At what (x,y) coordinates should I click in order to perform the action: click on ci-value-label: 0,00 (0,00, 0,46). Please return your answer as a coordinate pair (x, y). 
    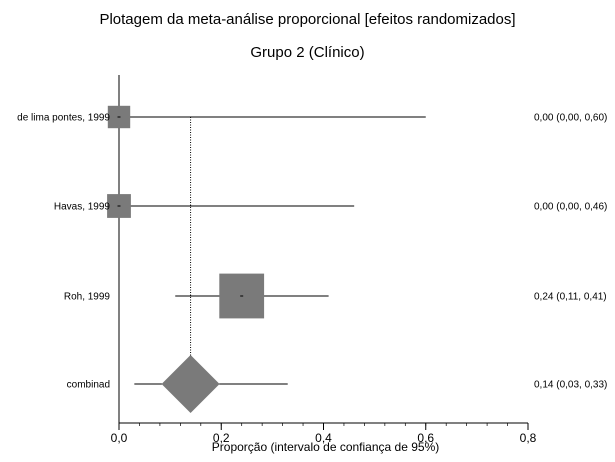
    Looking at the image, I should click on (570, 207).